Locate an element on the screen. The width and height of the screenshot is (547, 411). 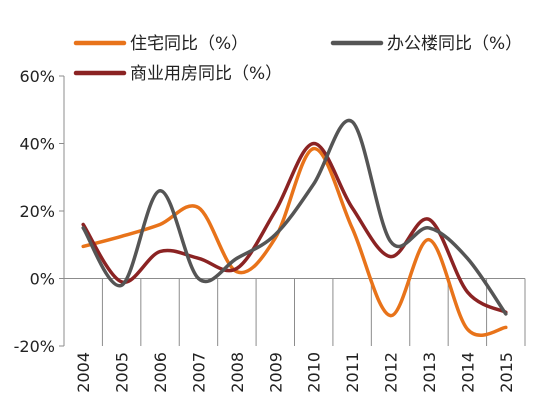
x-tick-label: 2007 is located at coordinates (198, 372).